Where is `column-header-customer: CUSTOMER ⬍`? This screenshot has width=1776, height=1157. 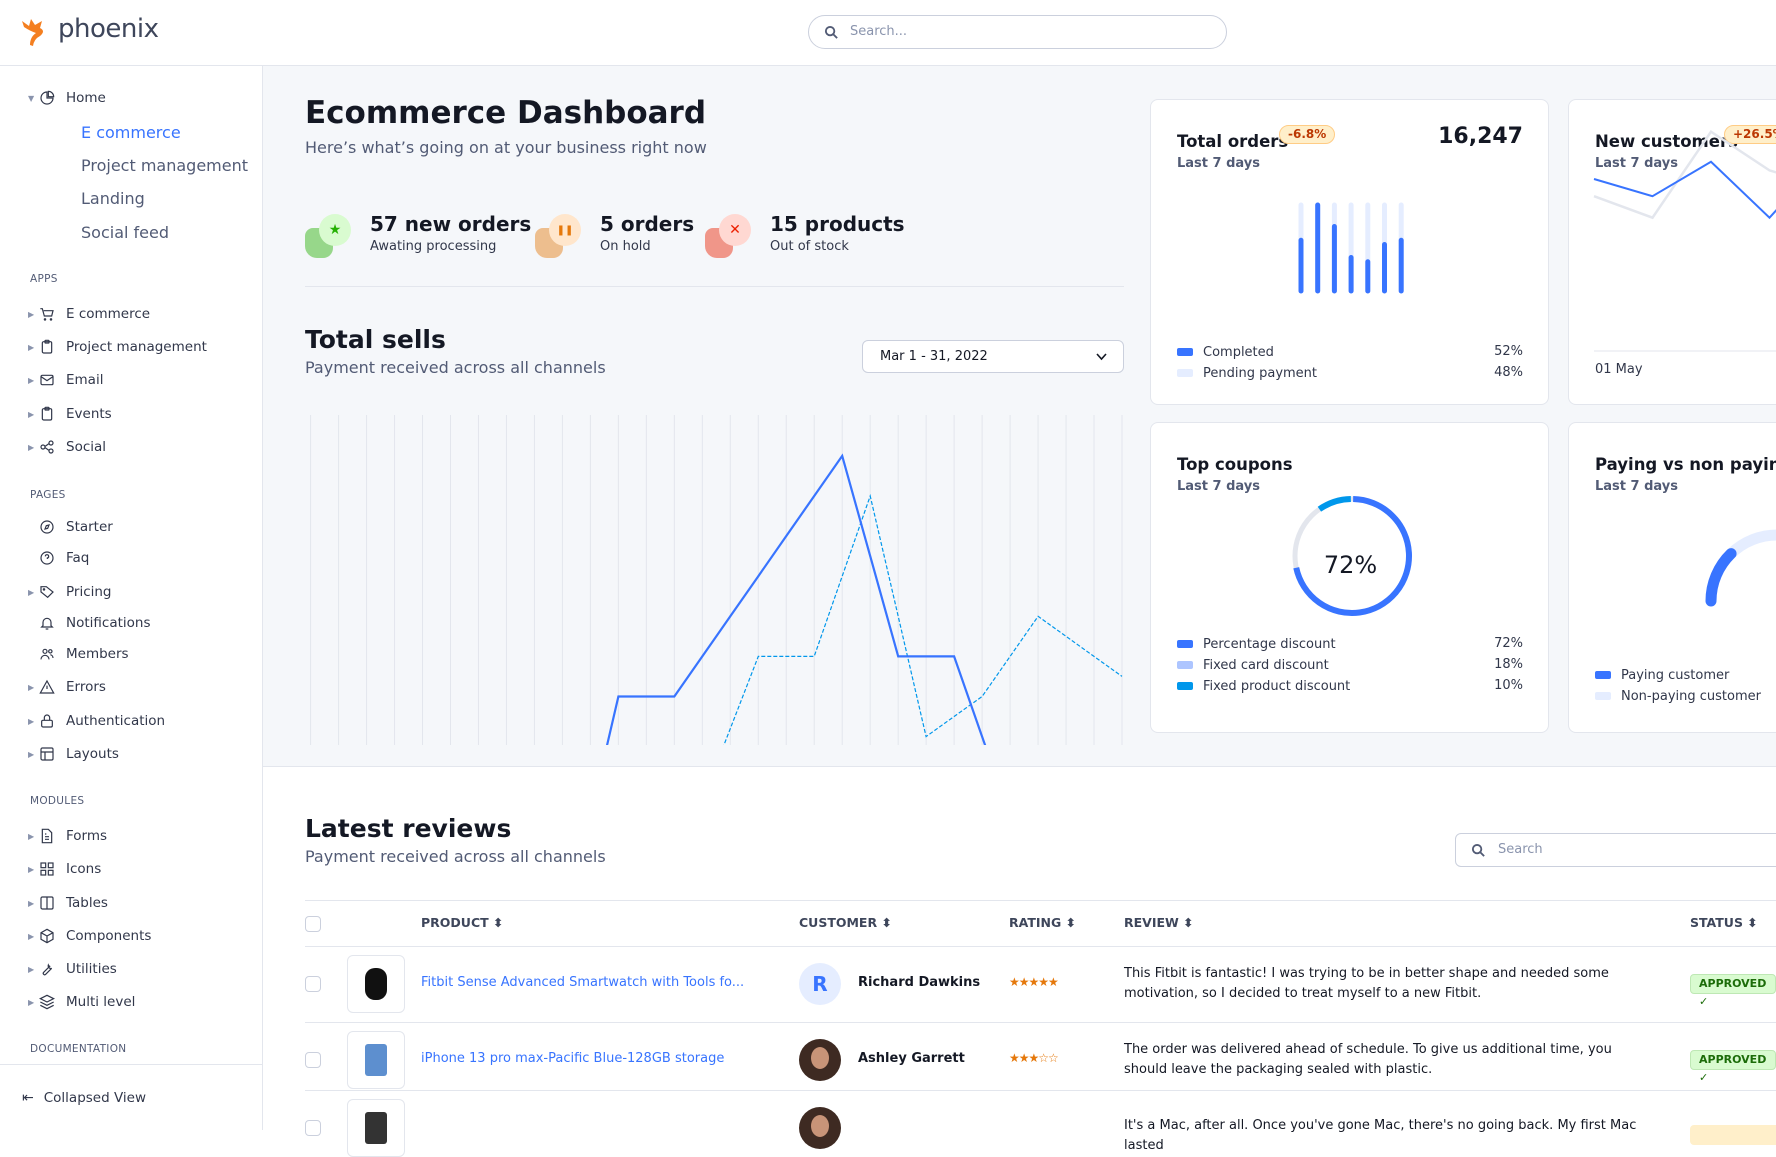
column-header-customer: CUSTOMER ⬍ is located at coordinates (845, 922).